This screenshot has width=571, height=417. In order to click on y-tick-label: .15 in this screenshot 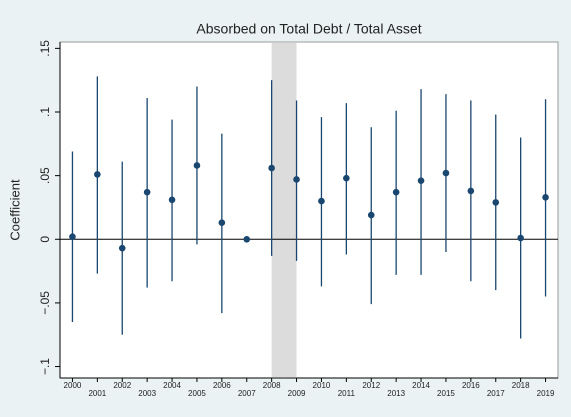, I will do `click(45, 48)`.